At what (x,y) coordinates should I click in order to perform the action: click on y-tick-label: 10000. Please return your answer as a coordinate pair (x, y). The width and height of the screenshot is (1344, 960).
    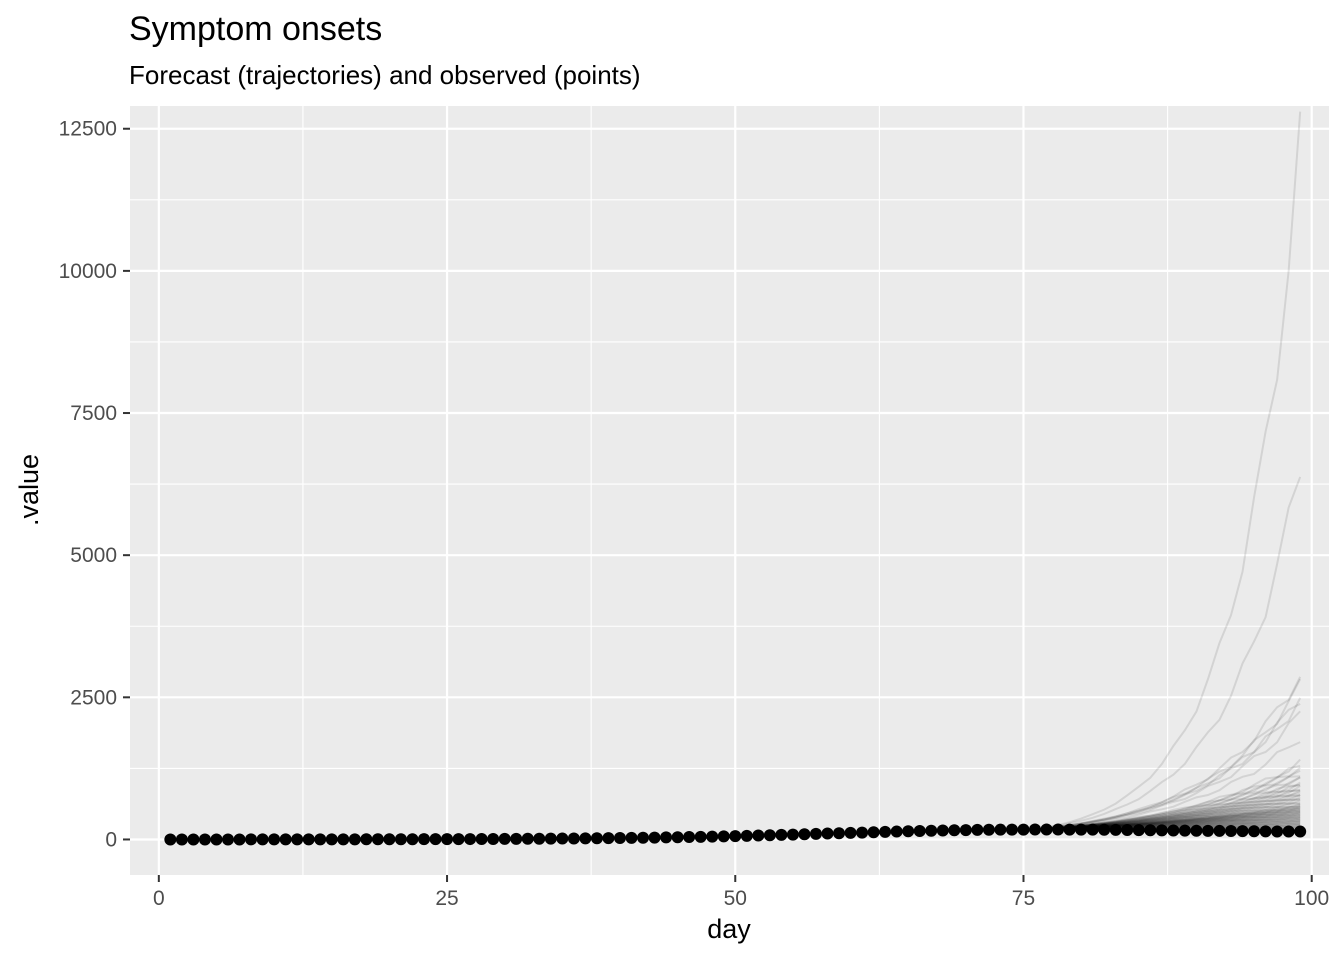
    Looking at the image, I should click on (88, 271).